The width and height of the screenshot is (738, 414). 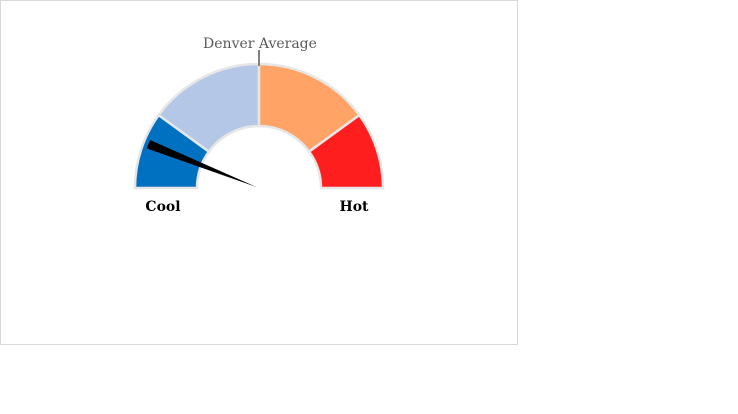 What do you see at coordinates (260, 44) in the screenshot?
I see `reference-label: Denver Average` at bounding box center [260, 44].